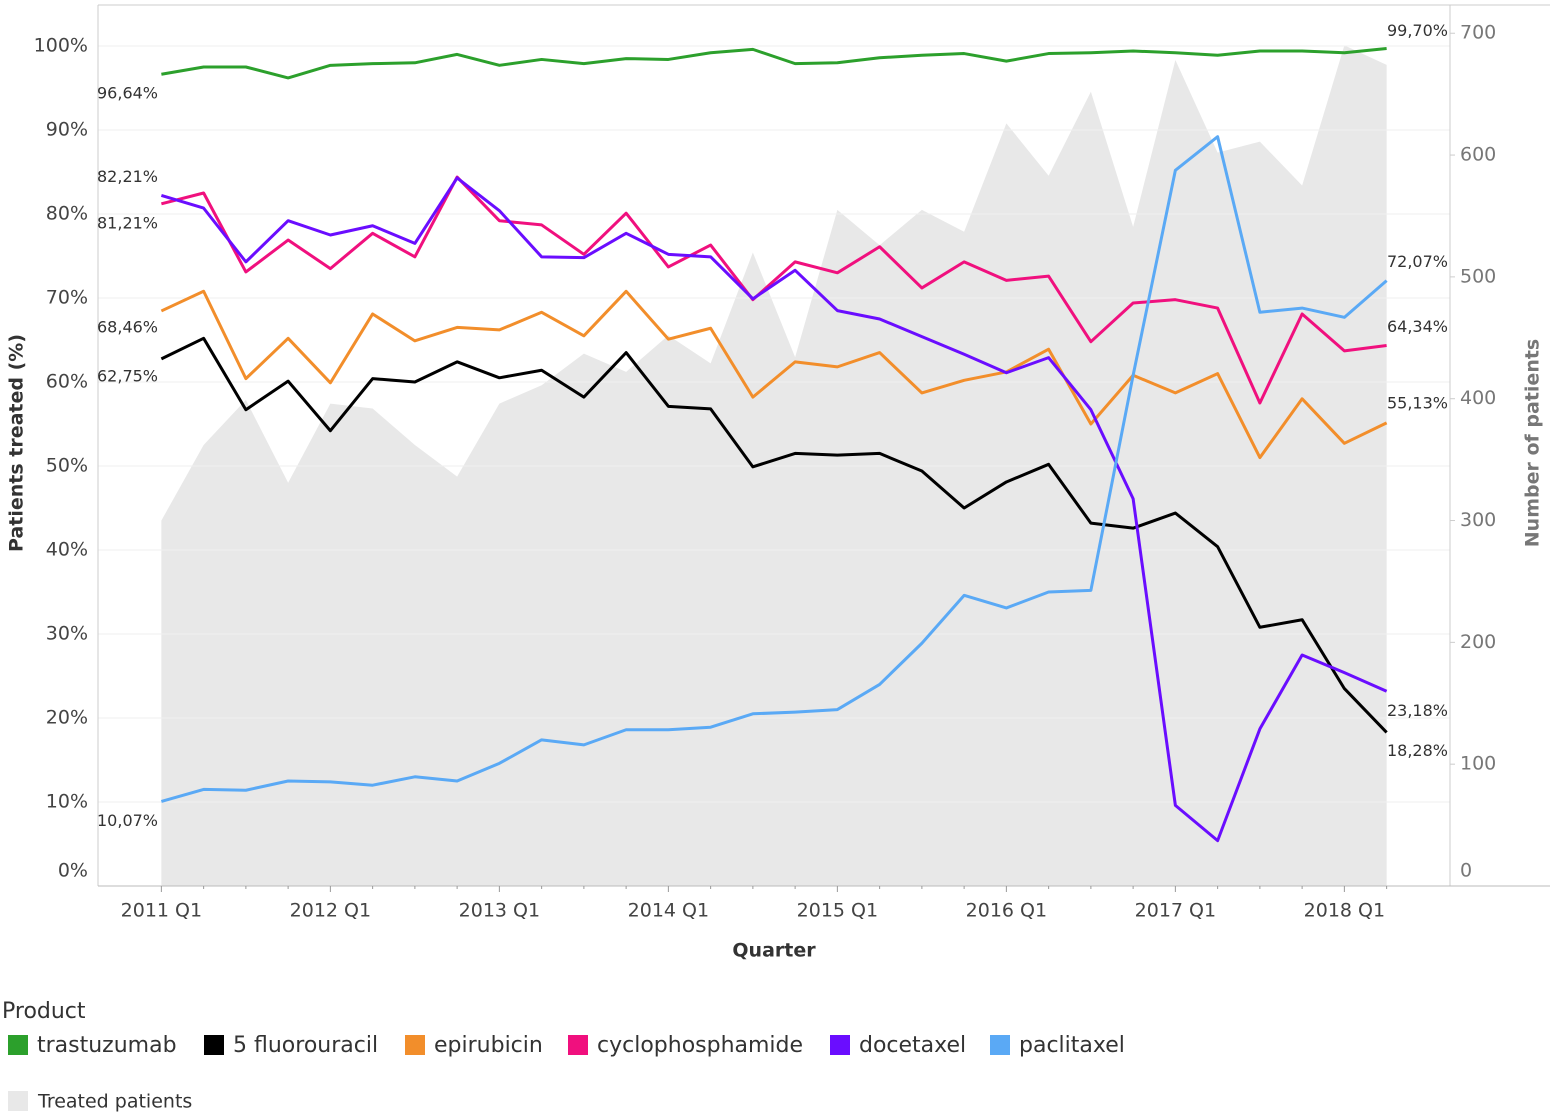 The width and height of the screenshot is (1550, 1116). I want to click on x-tick-label: 2015 Q1, so click(837, 911).